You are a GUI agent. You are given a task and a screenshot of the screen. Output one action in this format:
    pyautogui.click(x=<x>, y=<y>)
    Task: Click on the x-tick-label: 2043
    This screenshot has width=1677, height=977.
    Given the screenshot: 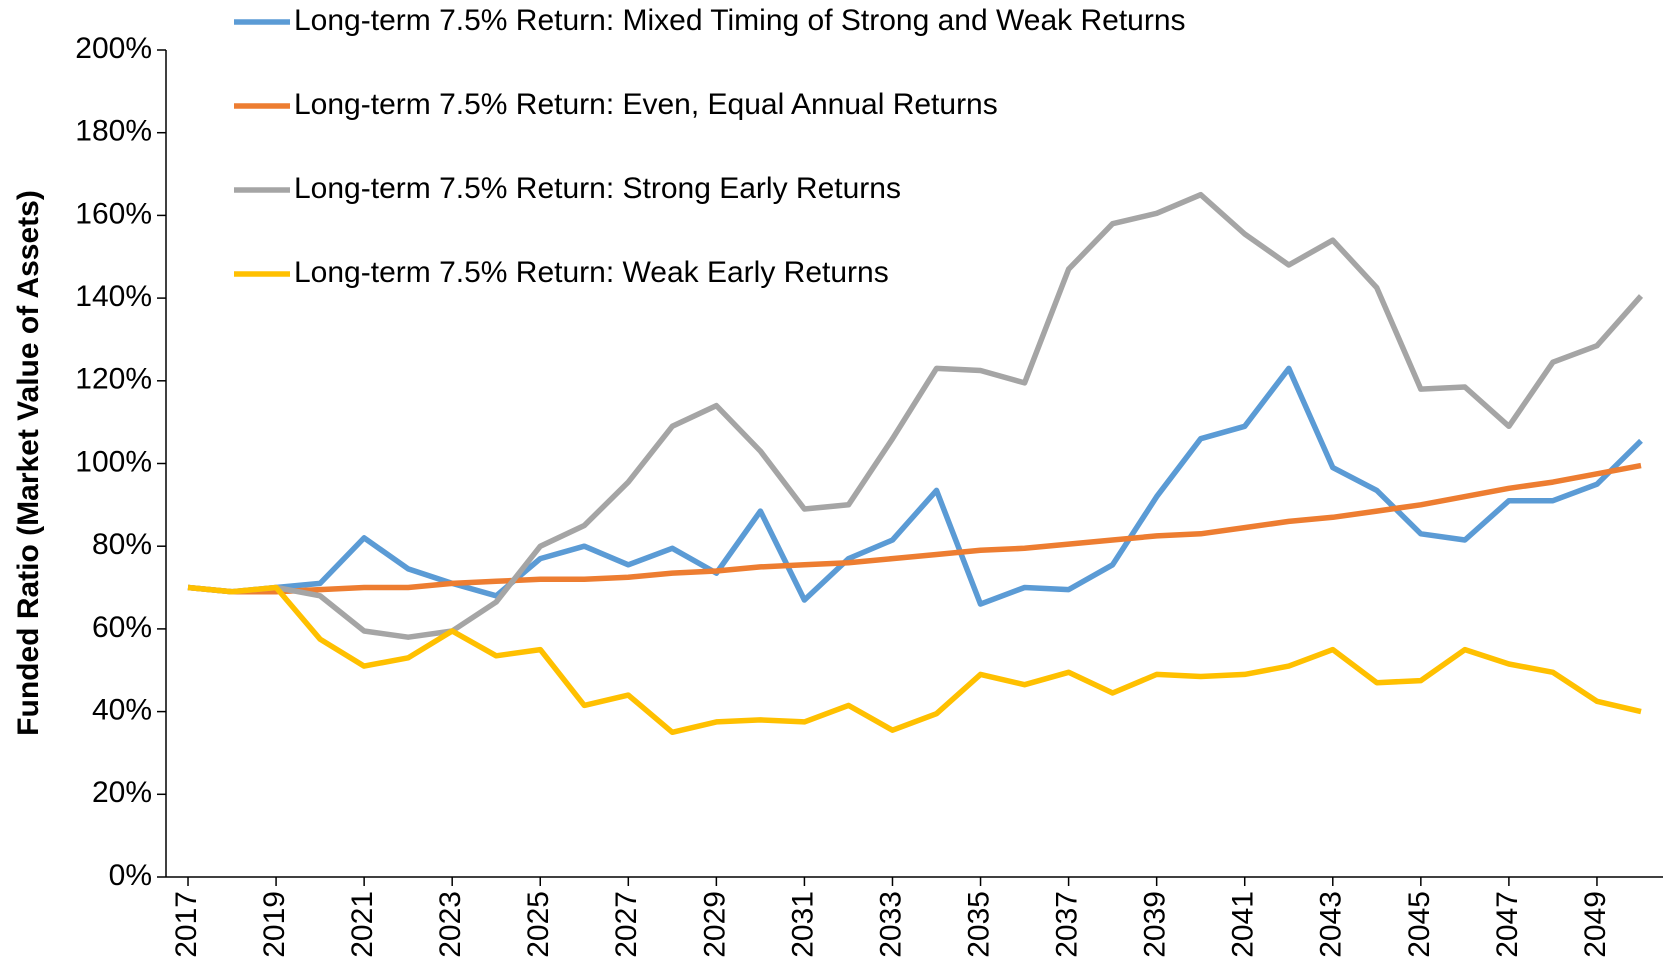 What is the action you would take?
    pyautogui.click(x=1331, y=924)
    